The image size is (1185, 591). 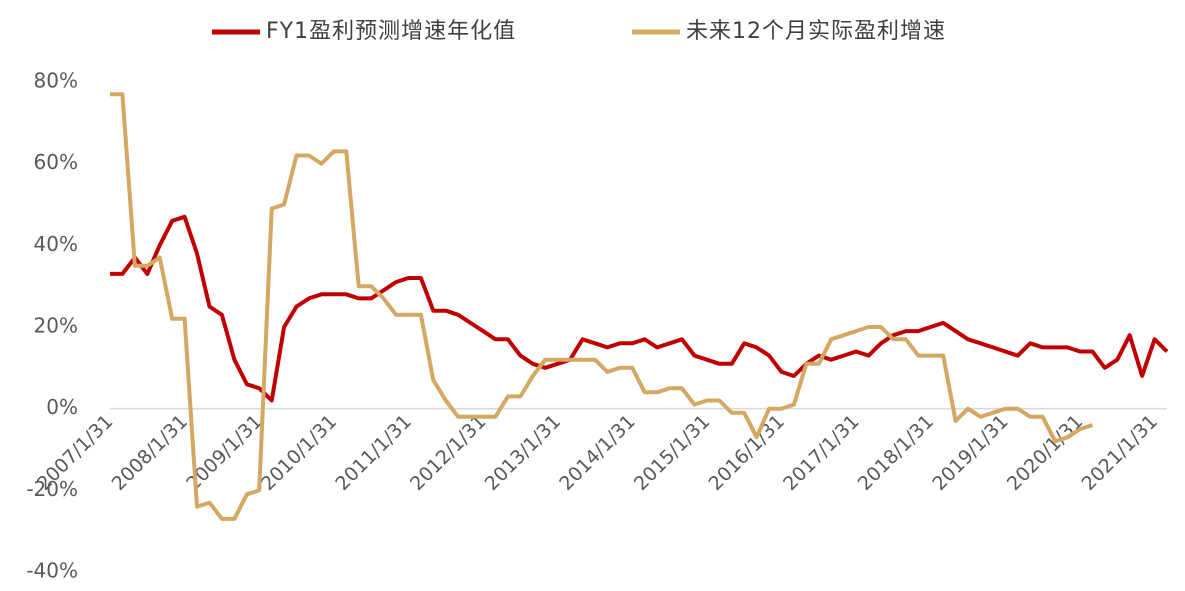 I want to click on x-tick-label: 2019/1/31, so click(x=970, y=453).